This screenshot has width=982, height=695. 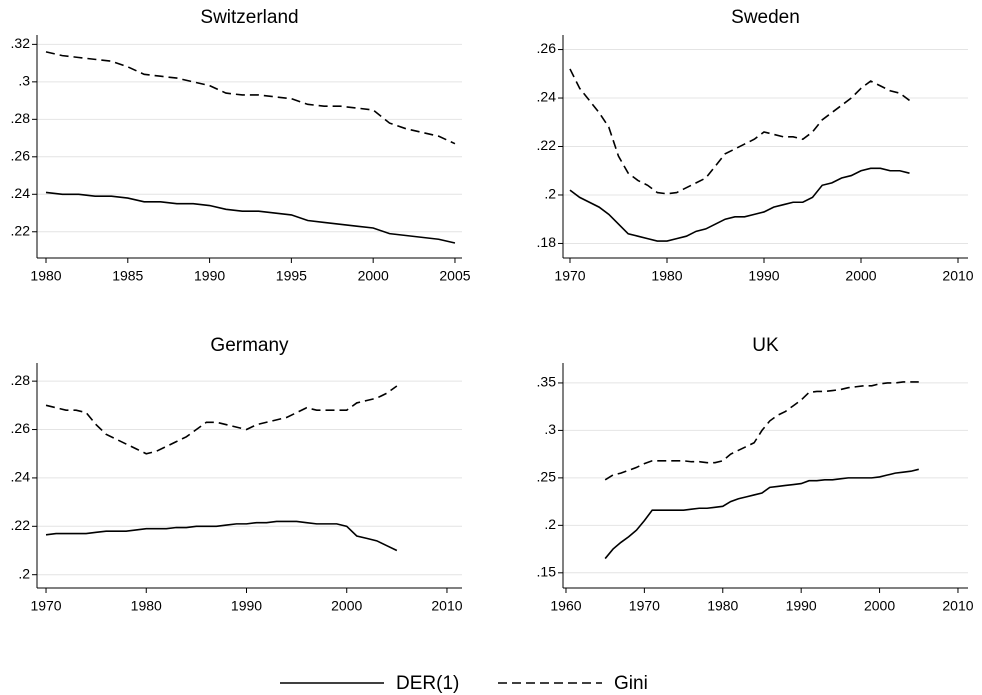 I want to click on x-tick-label: 1960, so click(x=565, y=606).